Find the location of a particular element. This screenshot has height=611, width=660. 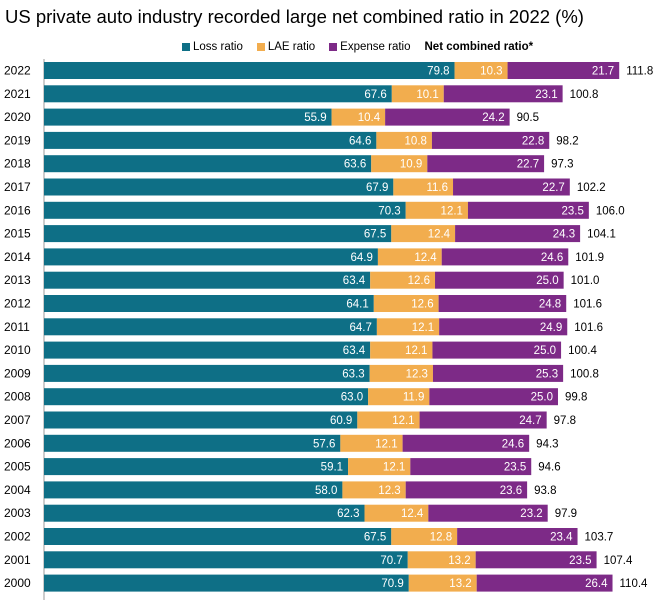

y-tick-label-2004: 2004 is located at coordinates (17, 490).